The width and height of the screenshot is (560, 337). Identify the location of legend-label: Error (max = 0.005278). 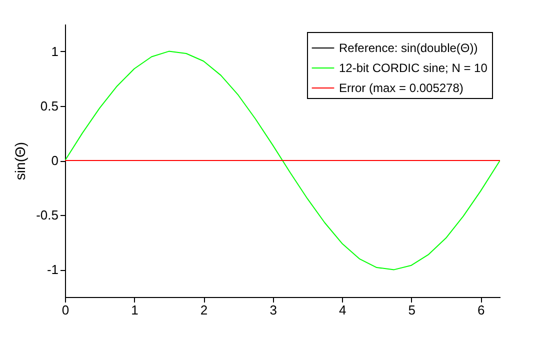
(401, 88).